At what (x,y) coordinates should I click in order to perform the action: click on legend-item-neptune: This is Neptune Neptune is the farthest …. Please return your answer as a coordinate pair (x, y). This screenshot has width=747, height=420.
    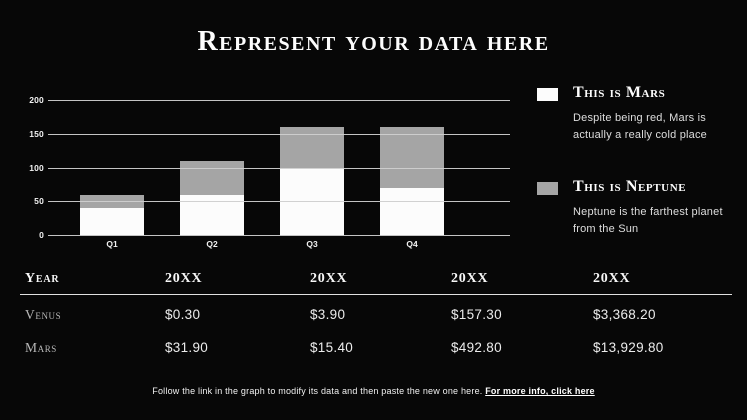
    Looking at the image, I should click on (637, 208).